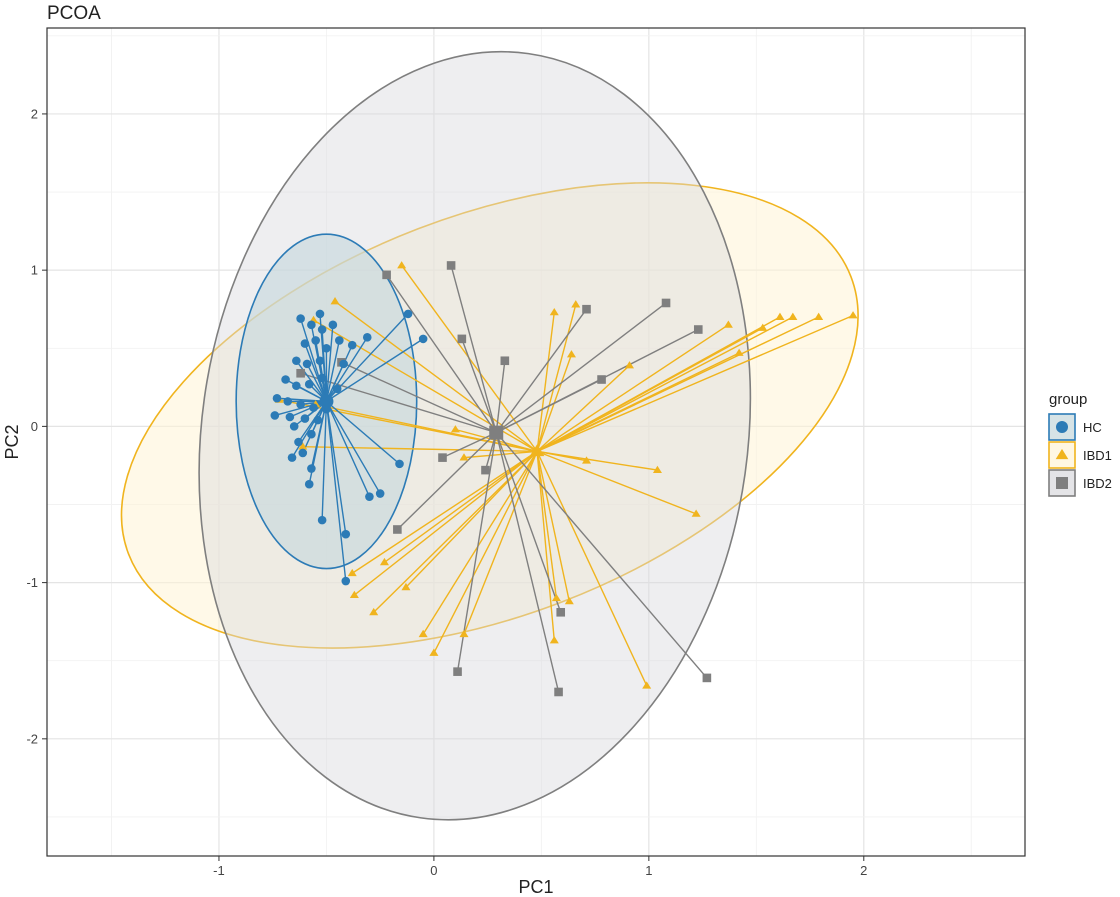  What do you see at coordinates (1097, 455) in the screenshot?
I see `legend-label-ibd1: IBD1` at bounding box center [1097, 455].